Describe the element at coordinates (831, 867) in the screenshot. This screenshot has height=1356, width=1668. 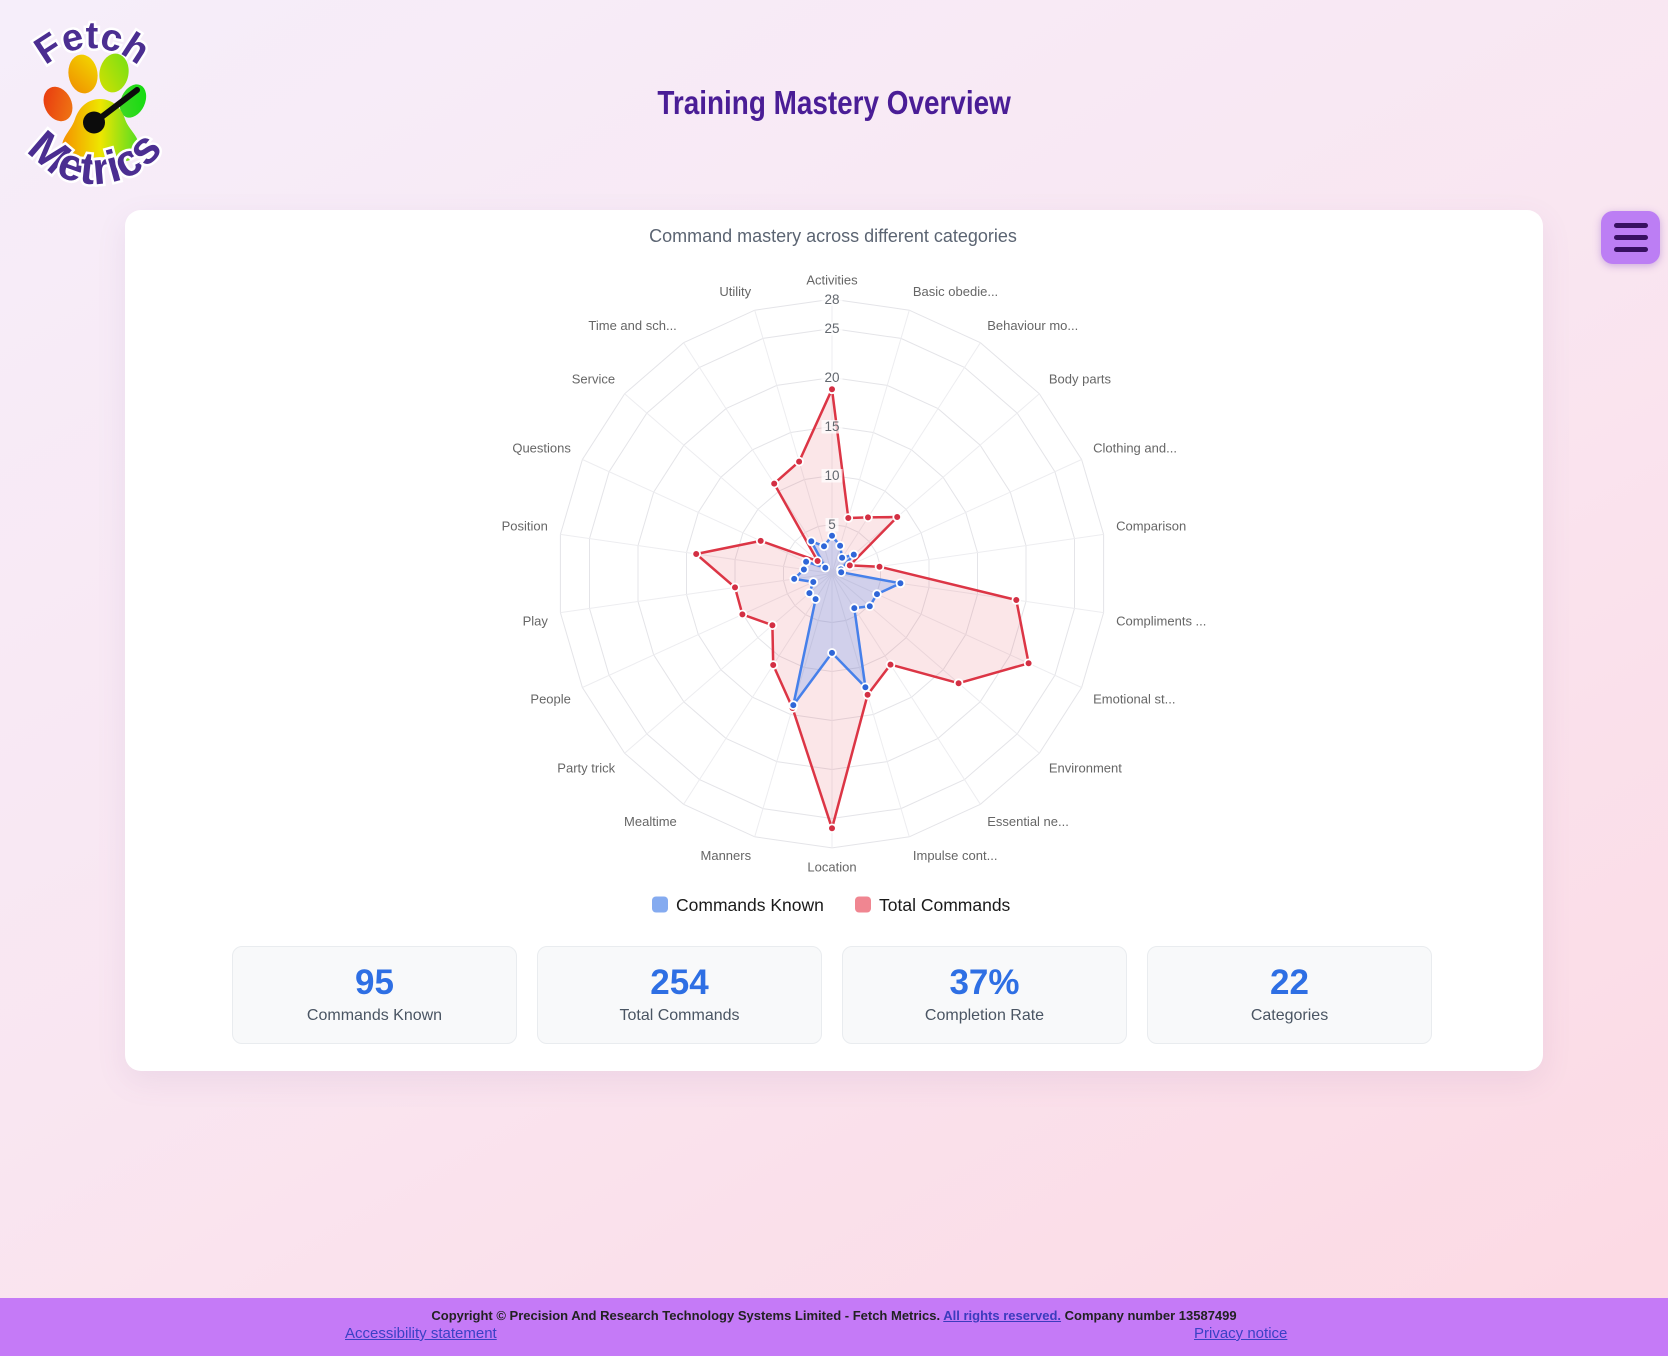
I see `svg-text: Location` at that location.